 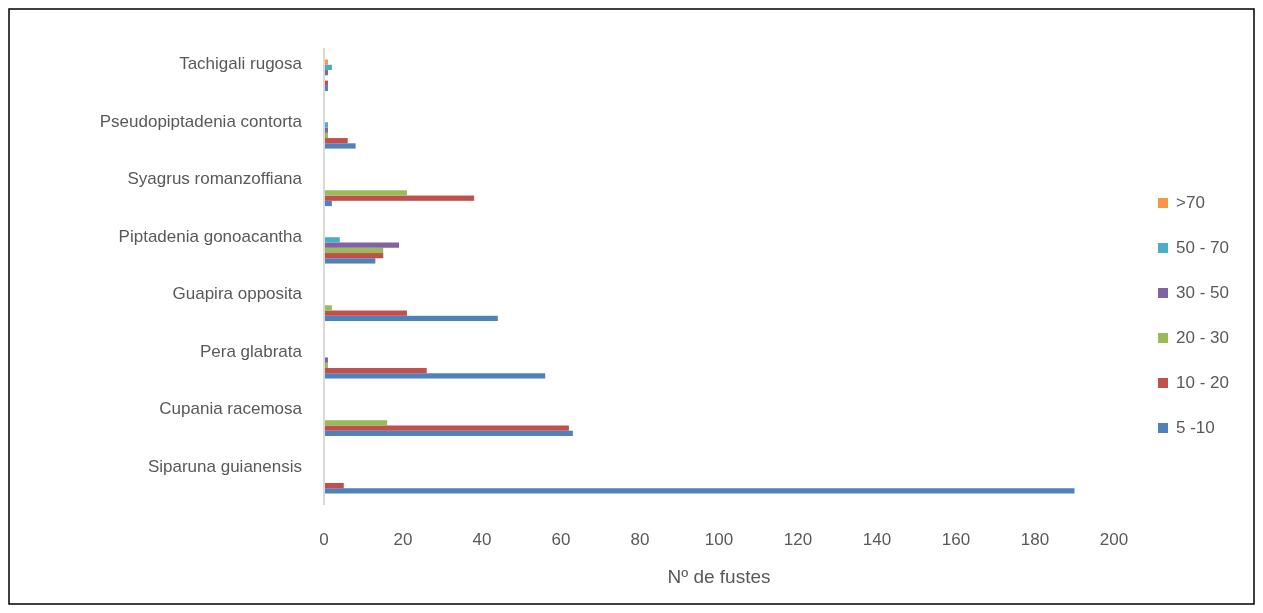 I want to click on y-tick-label: Pseudopiptadenia contorta, so click(x=201, y=121).